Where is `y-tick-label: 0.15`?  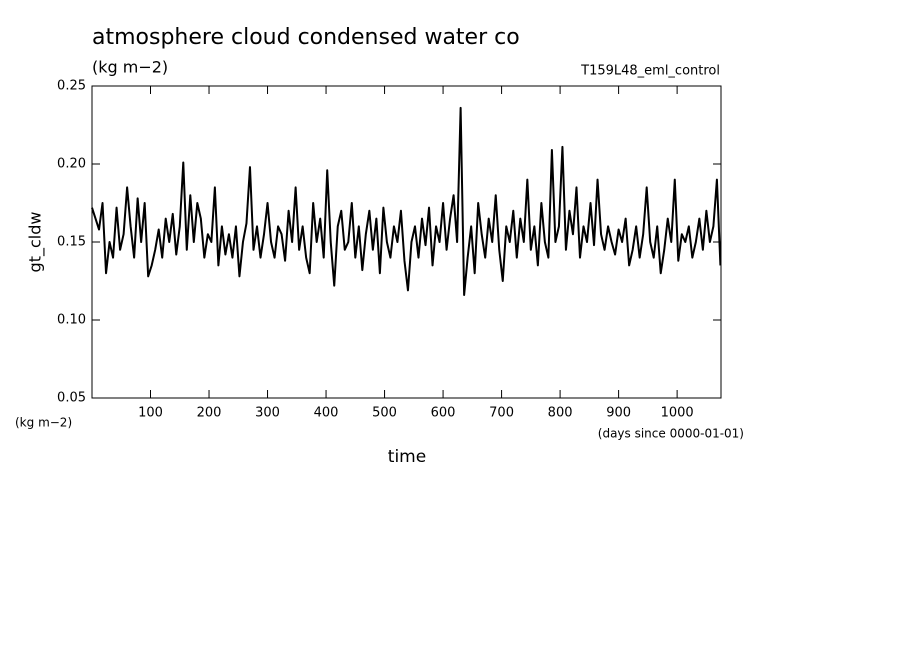
y-tick-label: 0.15 is located at coordinates (71, 242).